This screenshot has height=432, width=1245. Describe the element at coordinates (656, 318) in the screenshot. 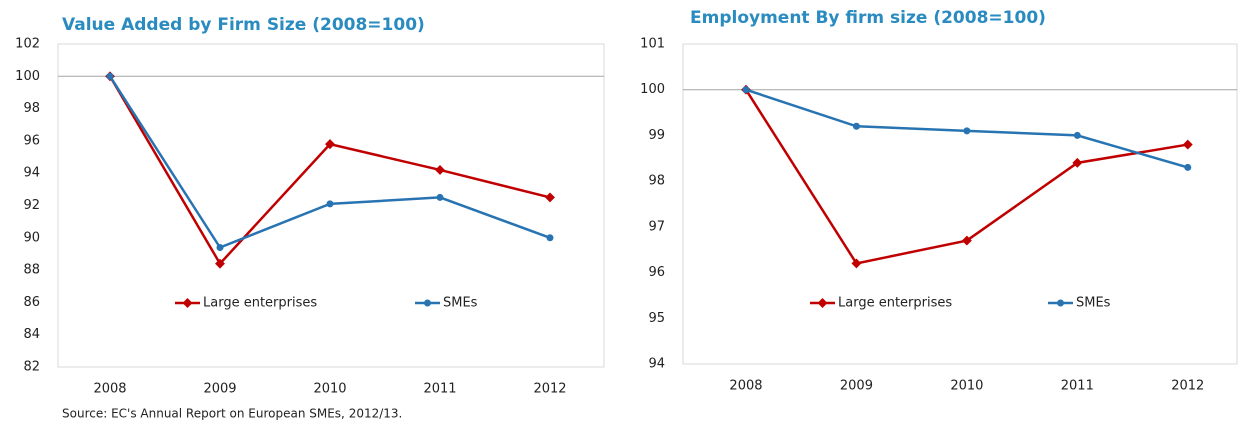

I see `y-tick-label: 95` at that location.